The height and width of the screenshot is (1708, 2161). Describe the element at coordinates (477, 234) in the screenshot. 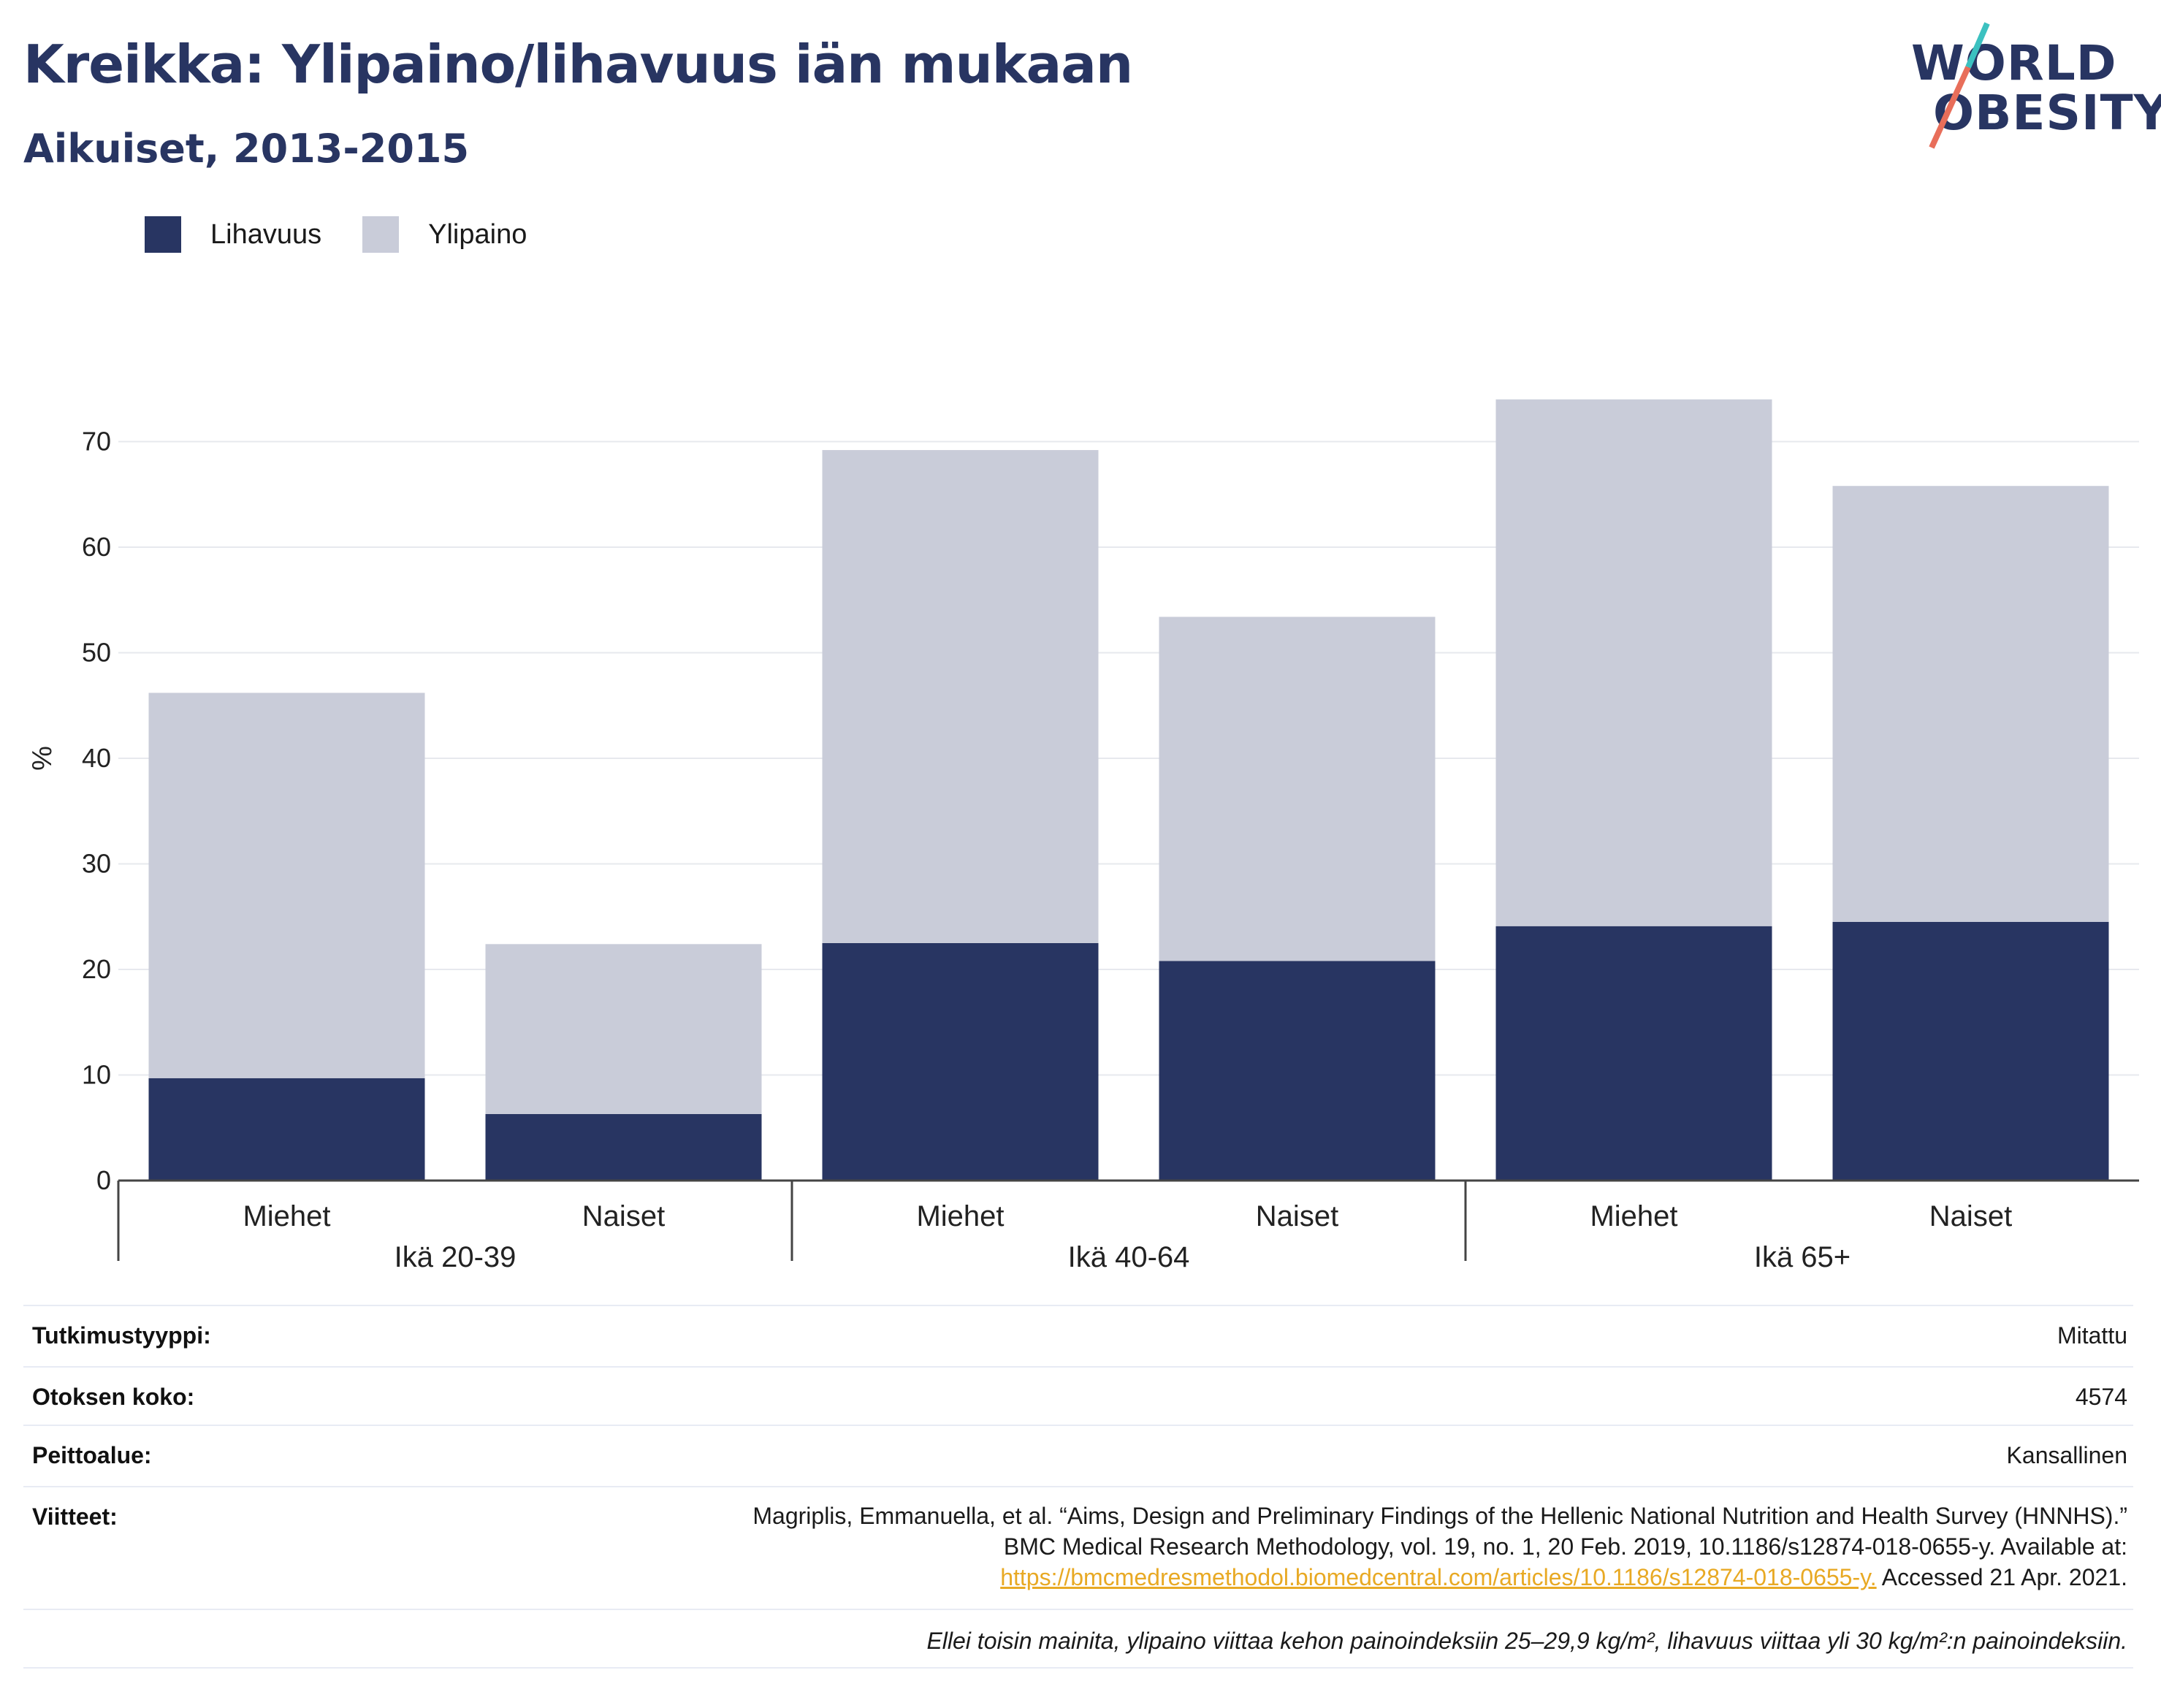

I see `legend-label-ylipaino: Ylipaino` at that location.